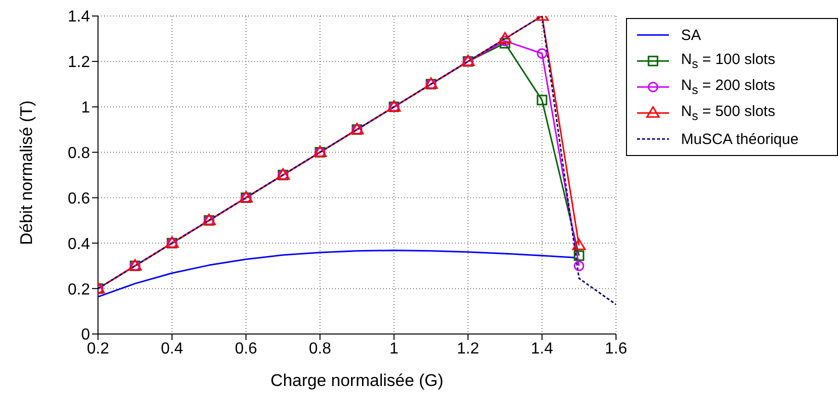 The image size is (838, 407). What do you see at coordinates (85, 108) in the screenshot?
I see `y-tick-label: 1` at bounding box center [85, 108].